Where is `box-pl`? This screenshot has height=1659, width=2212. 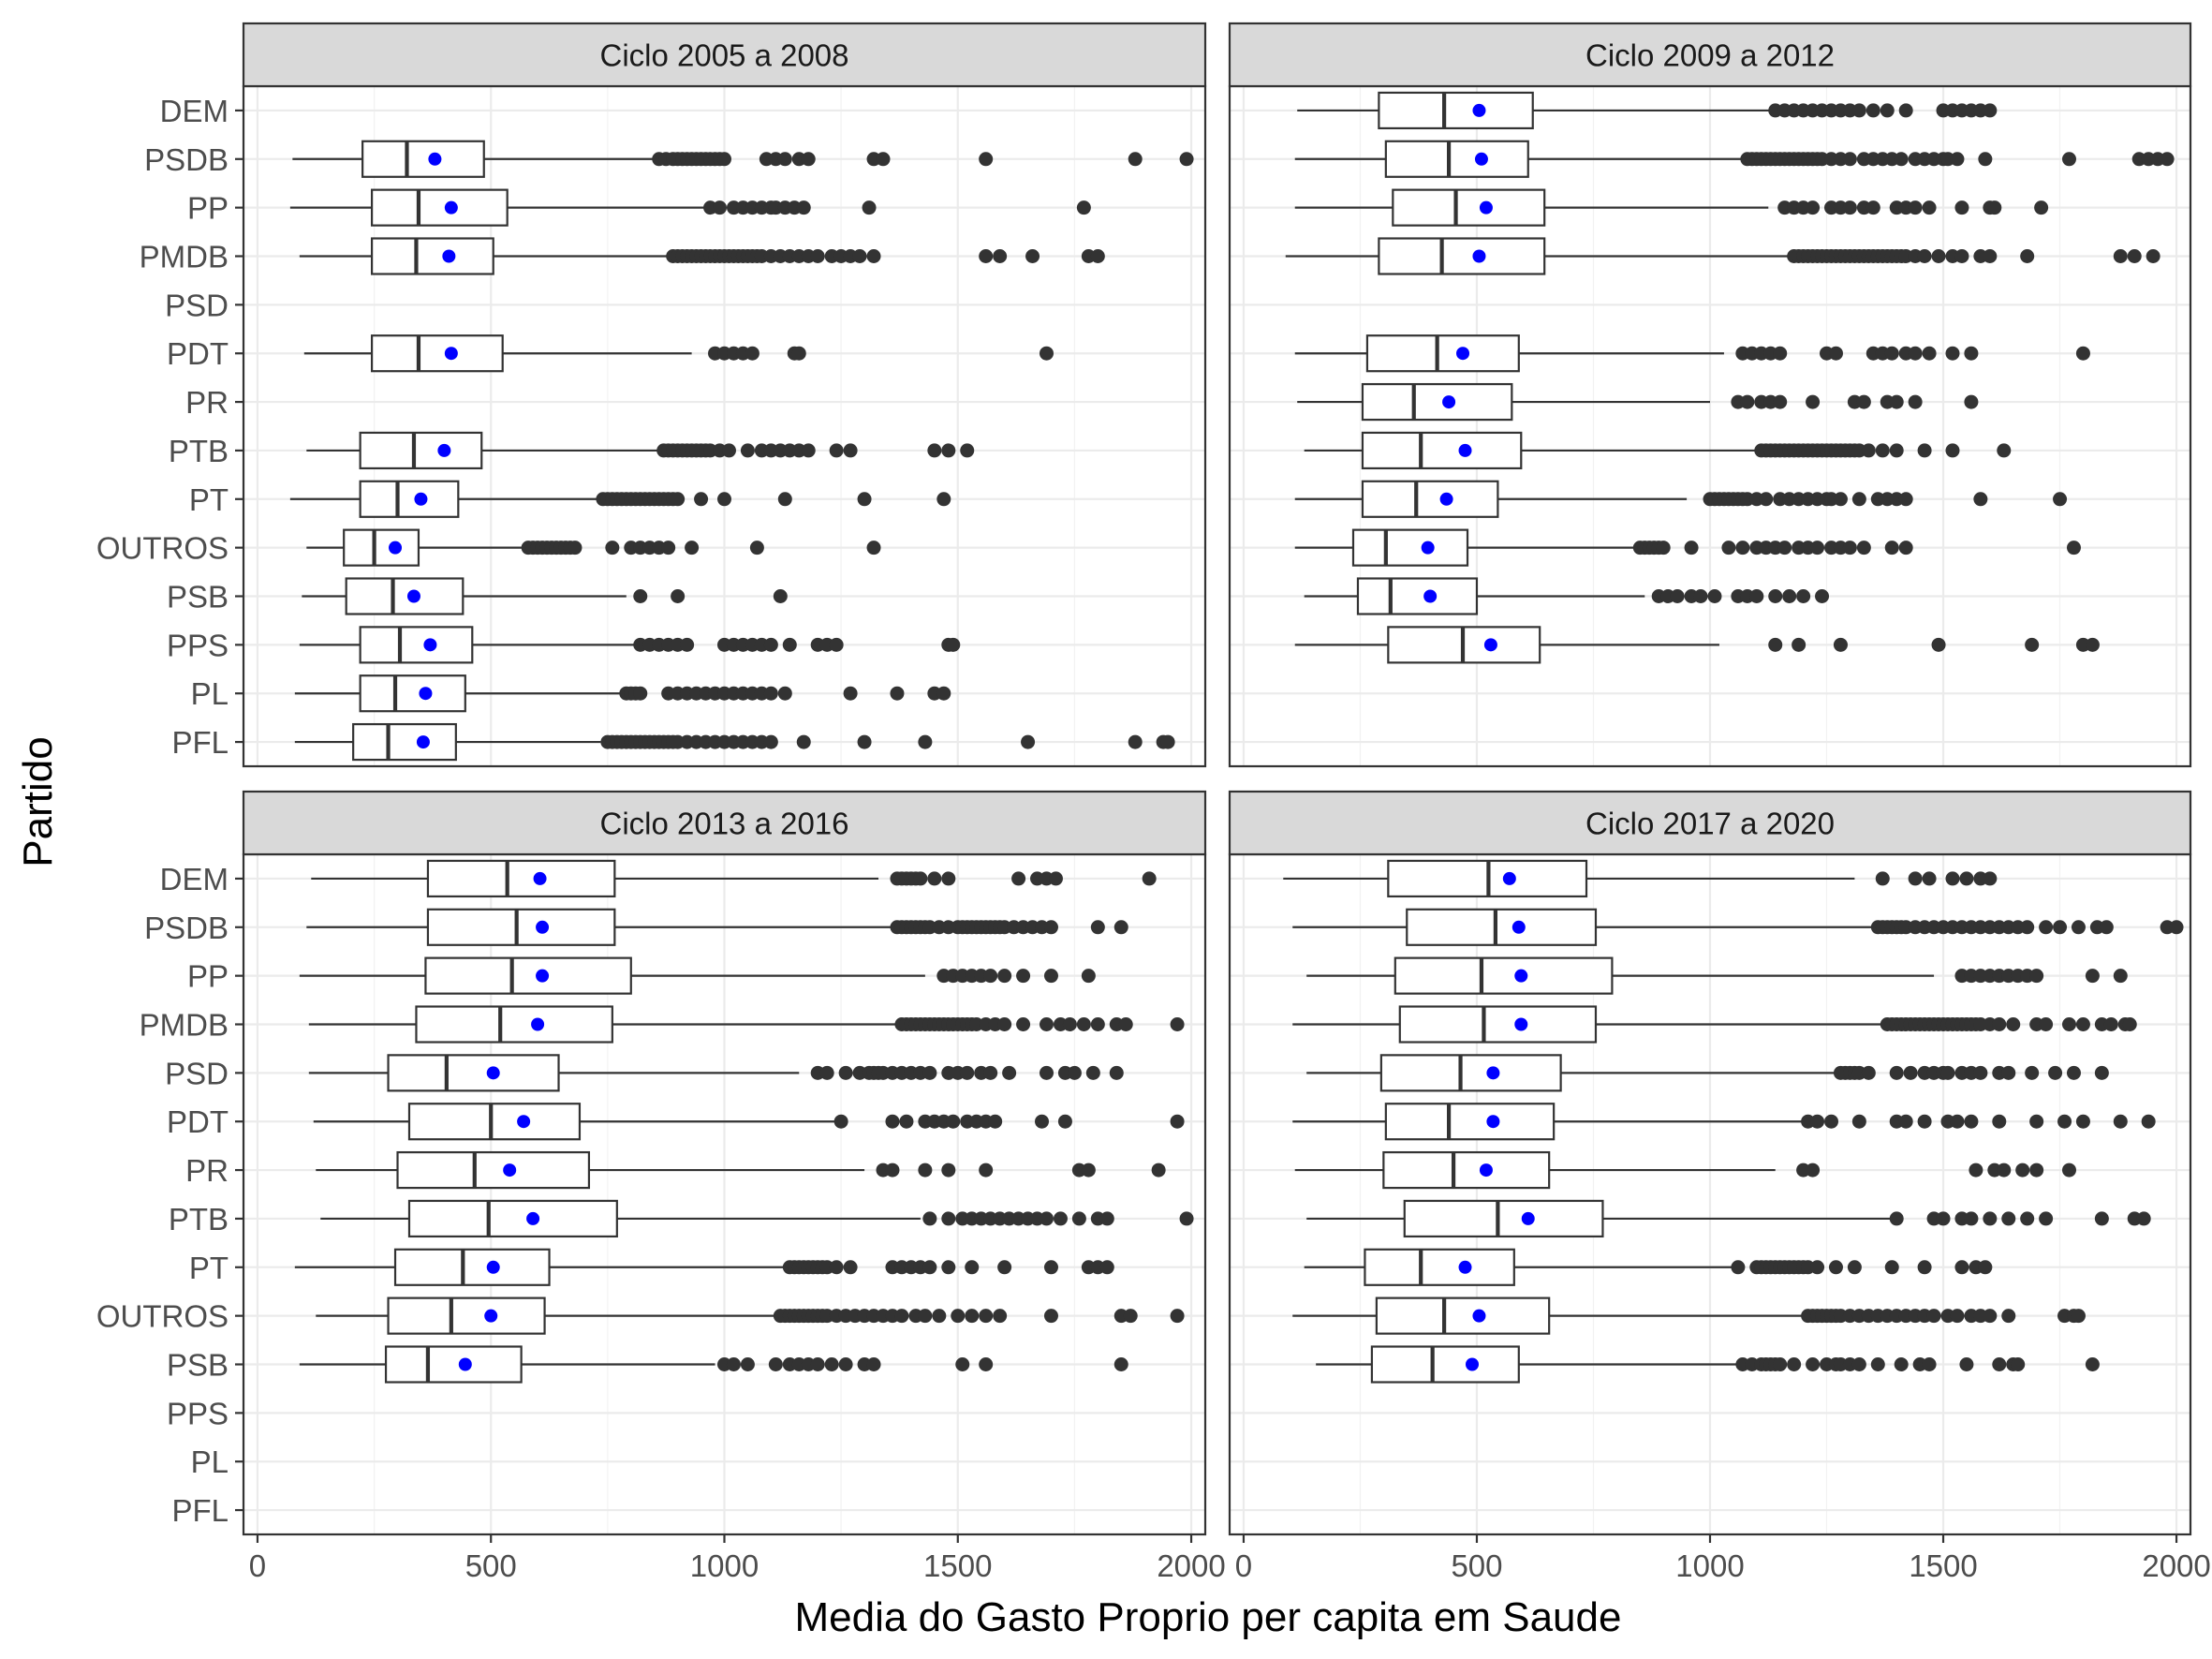
box-pl is located at coordinates (622, 693).